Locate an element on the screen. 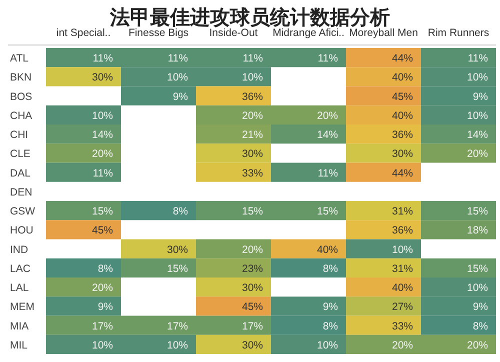 The width and height of the screenshot is (500, 362). x-tick-label: Midrange Afici.. is located at coordinates (308, 33).